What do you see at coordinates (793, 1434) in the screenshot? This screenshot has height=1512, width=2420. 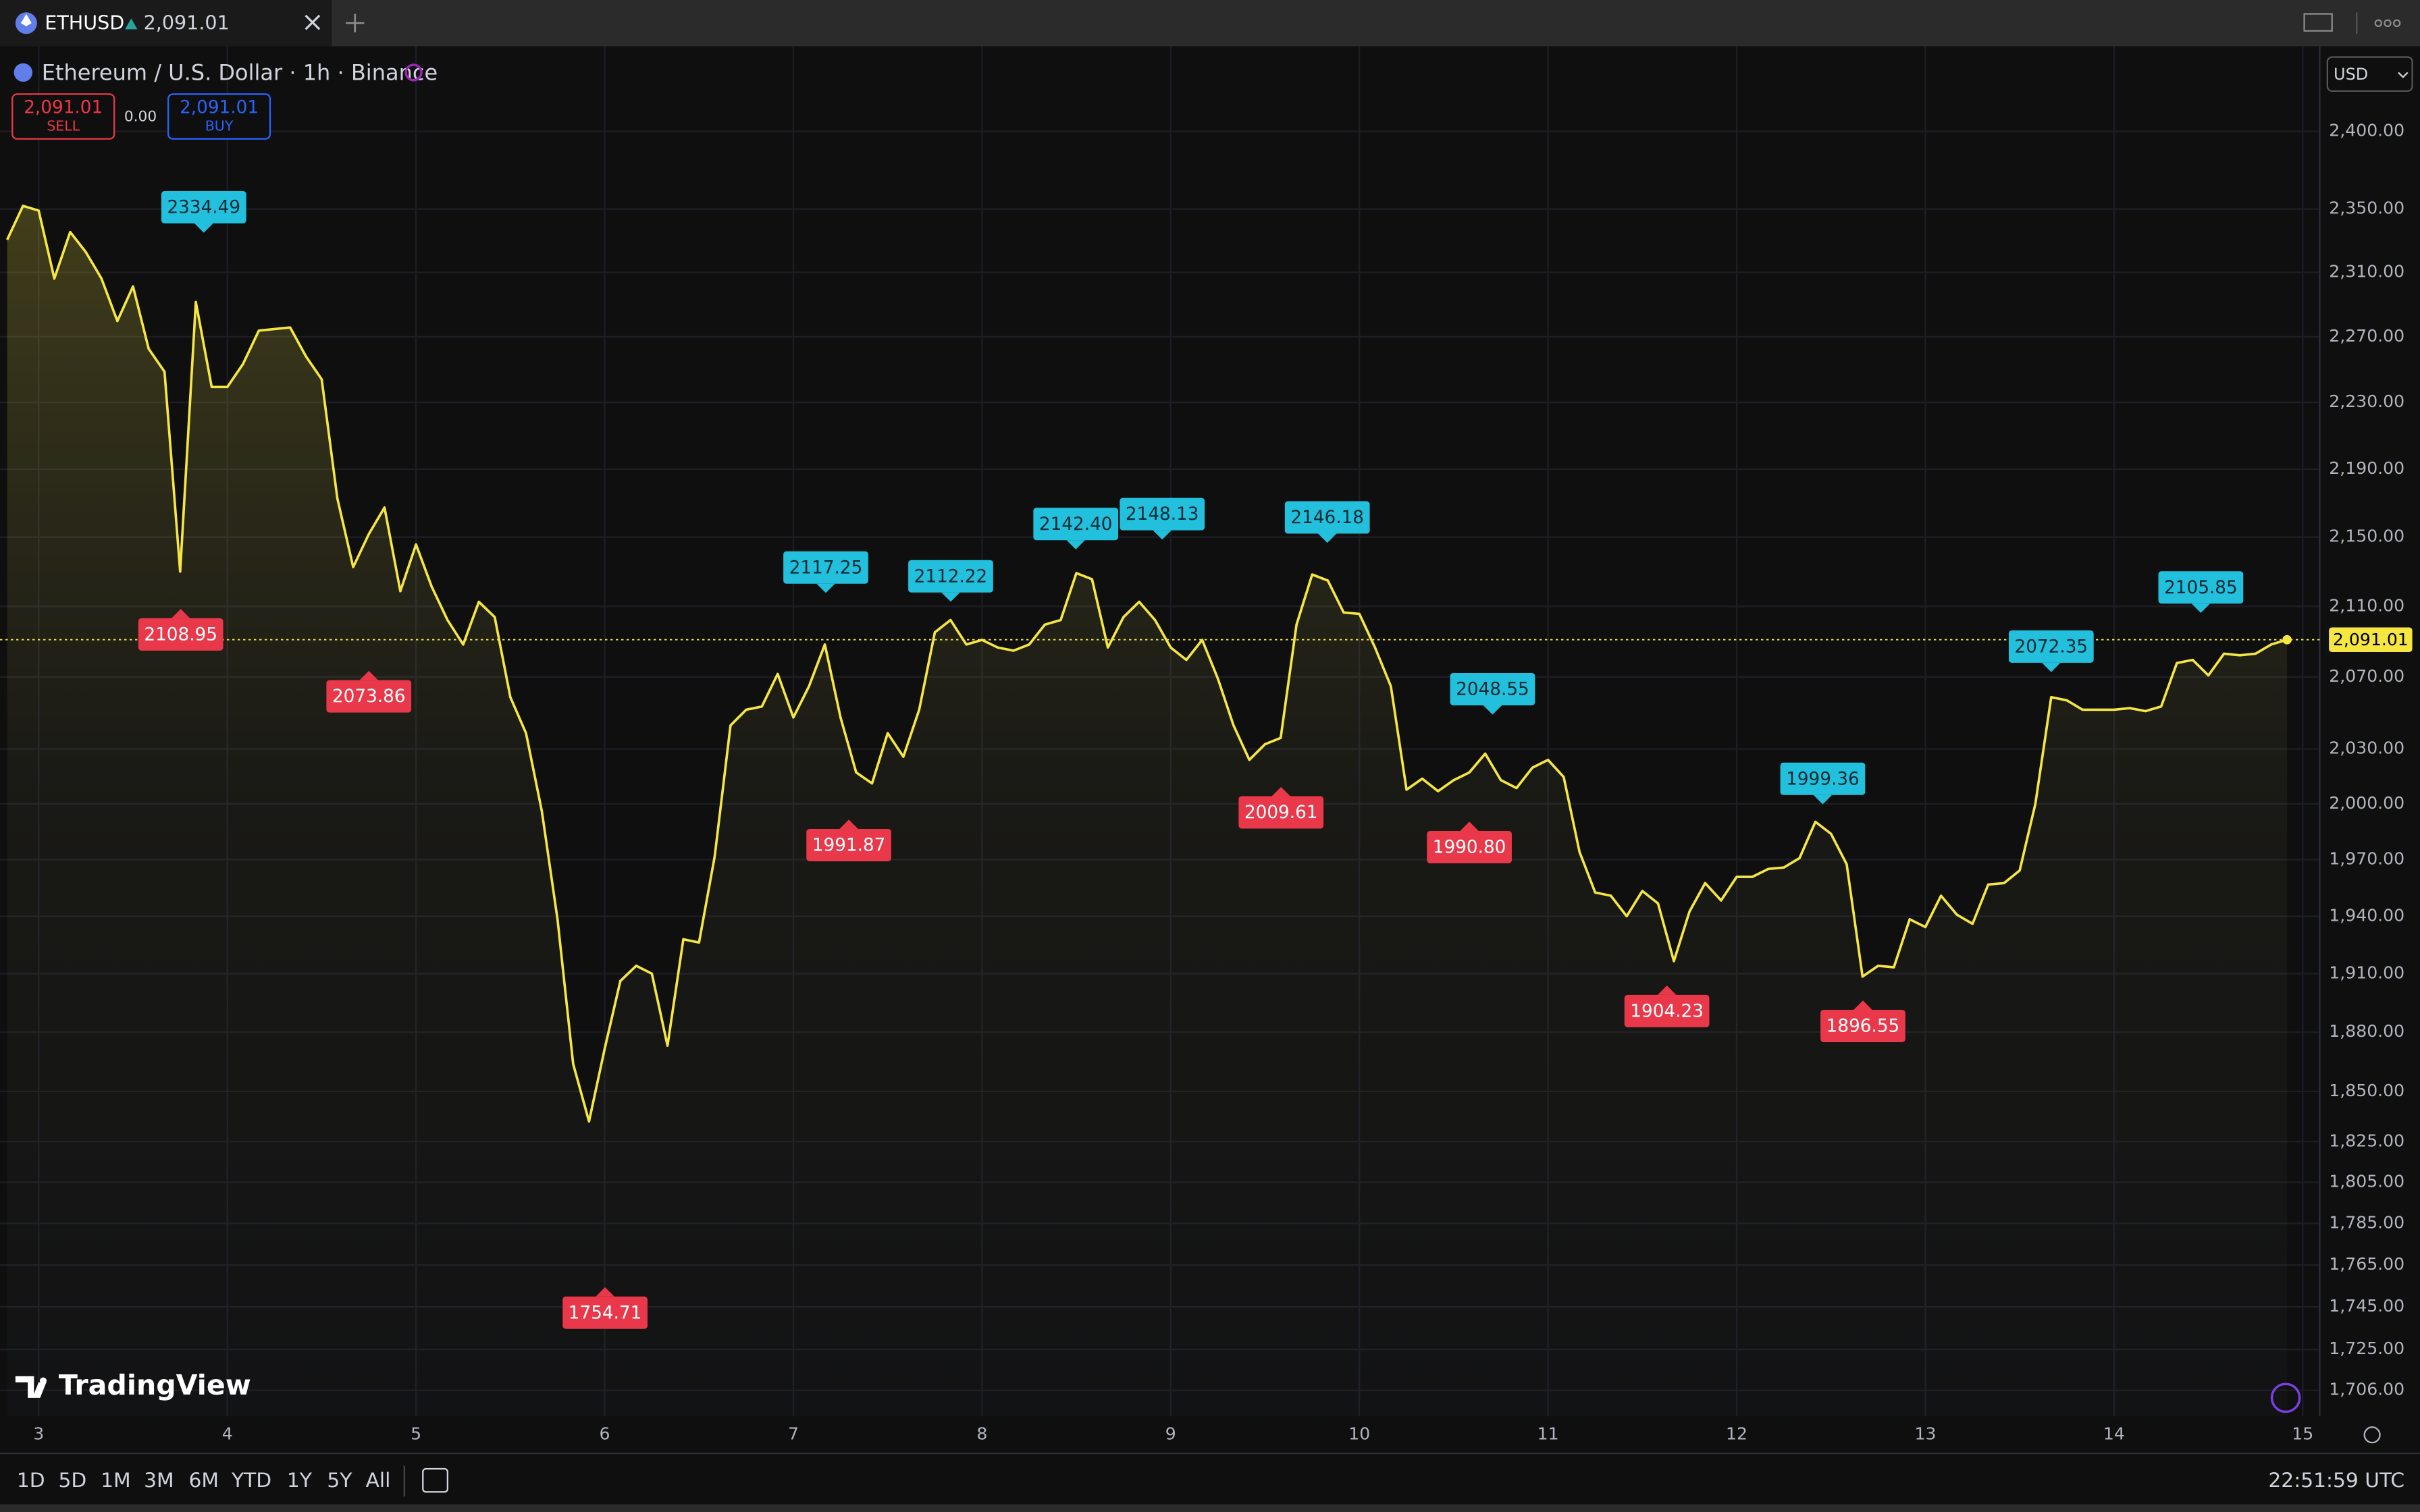 I see `x-tick-label: 7` at bounding box center [793, 1434].